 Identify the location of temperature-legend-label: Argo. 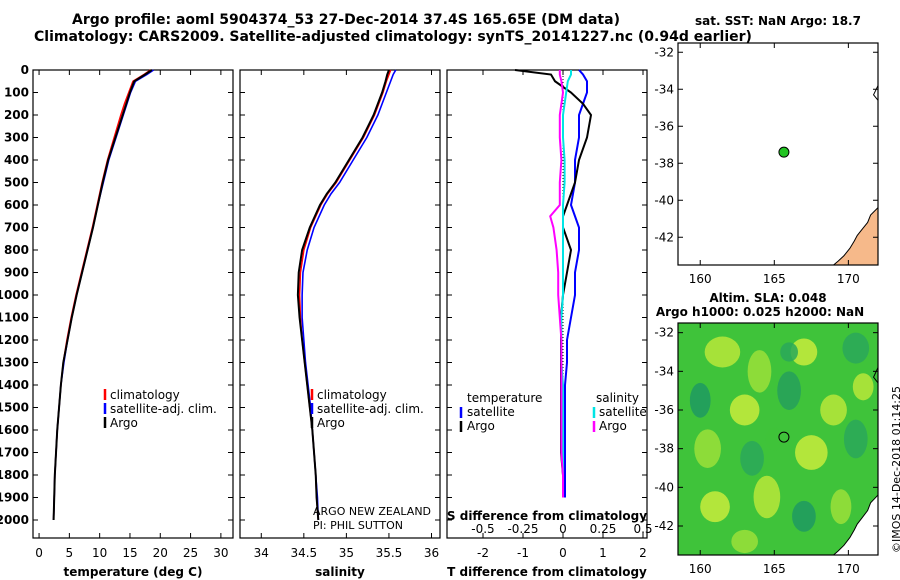
(124, 423).